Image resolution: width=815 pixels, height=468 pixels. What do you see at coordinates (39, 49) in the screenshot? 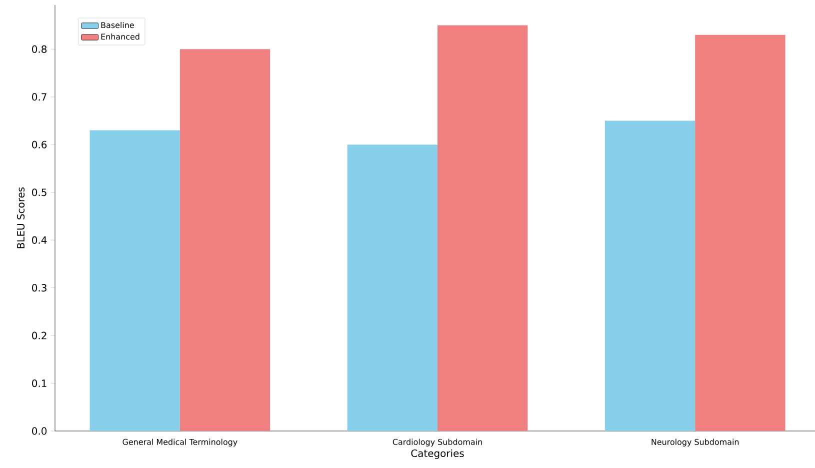
I see `y-tick-label: 0.8` at bounding box center [39, 49].